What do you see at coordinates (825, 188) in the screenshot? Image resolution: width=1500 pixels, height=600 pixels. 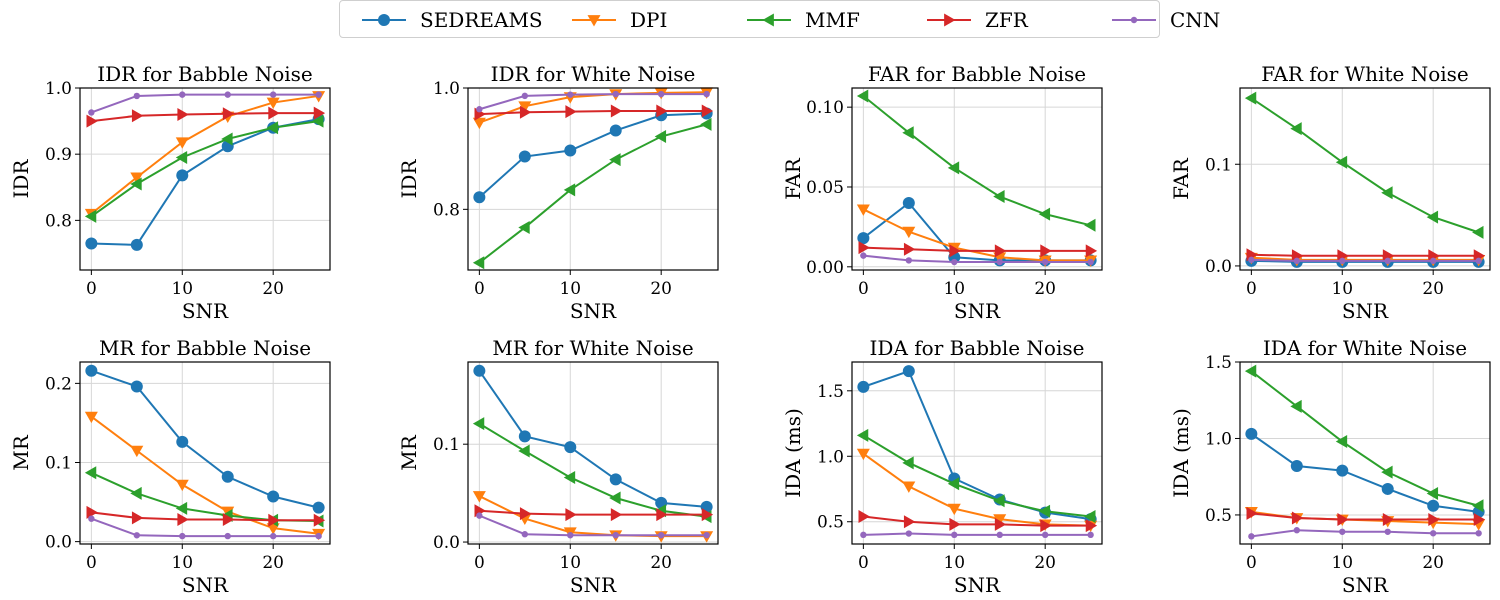 I see `y-tick-label: 0.05` at bounding box center [825, 188].